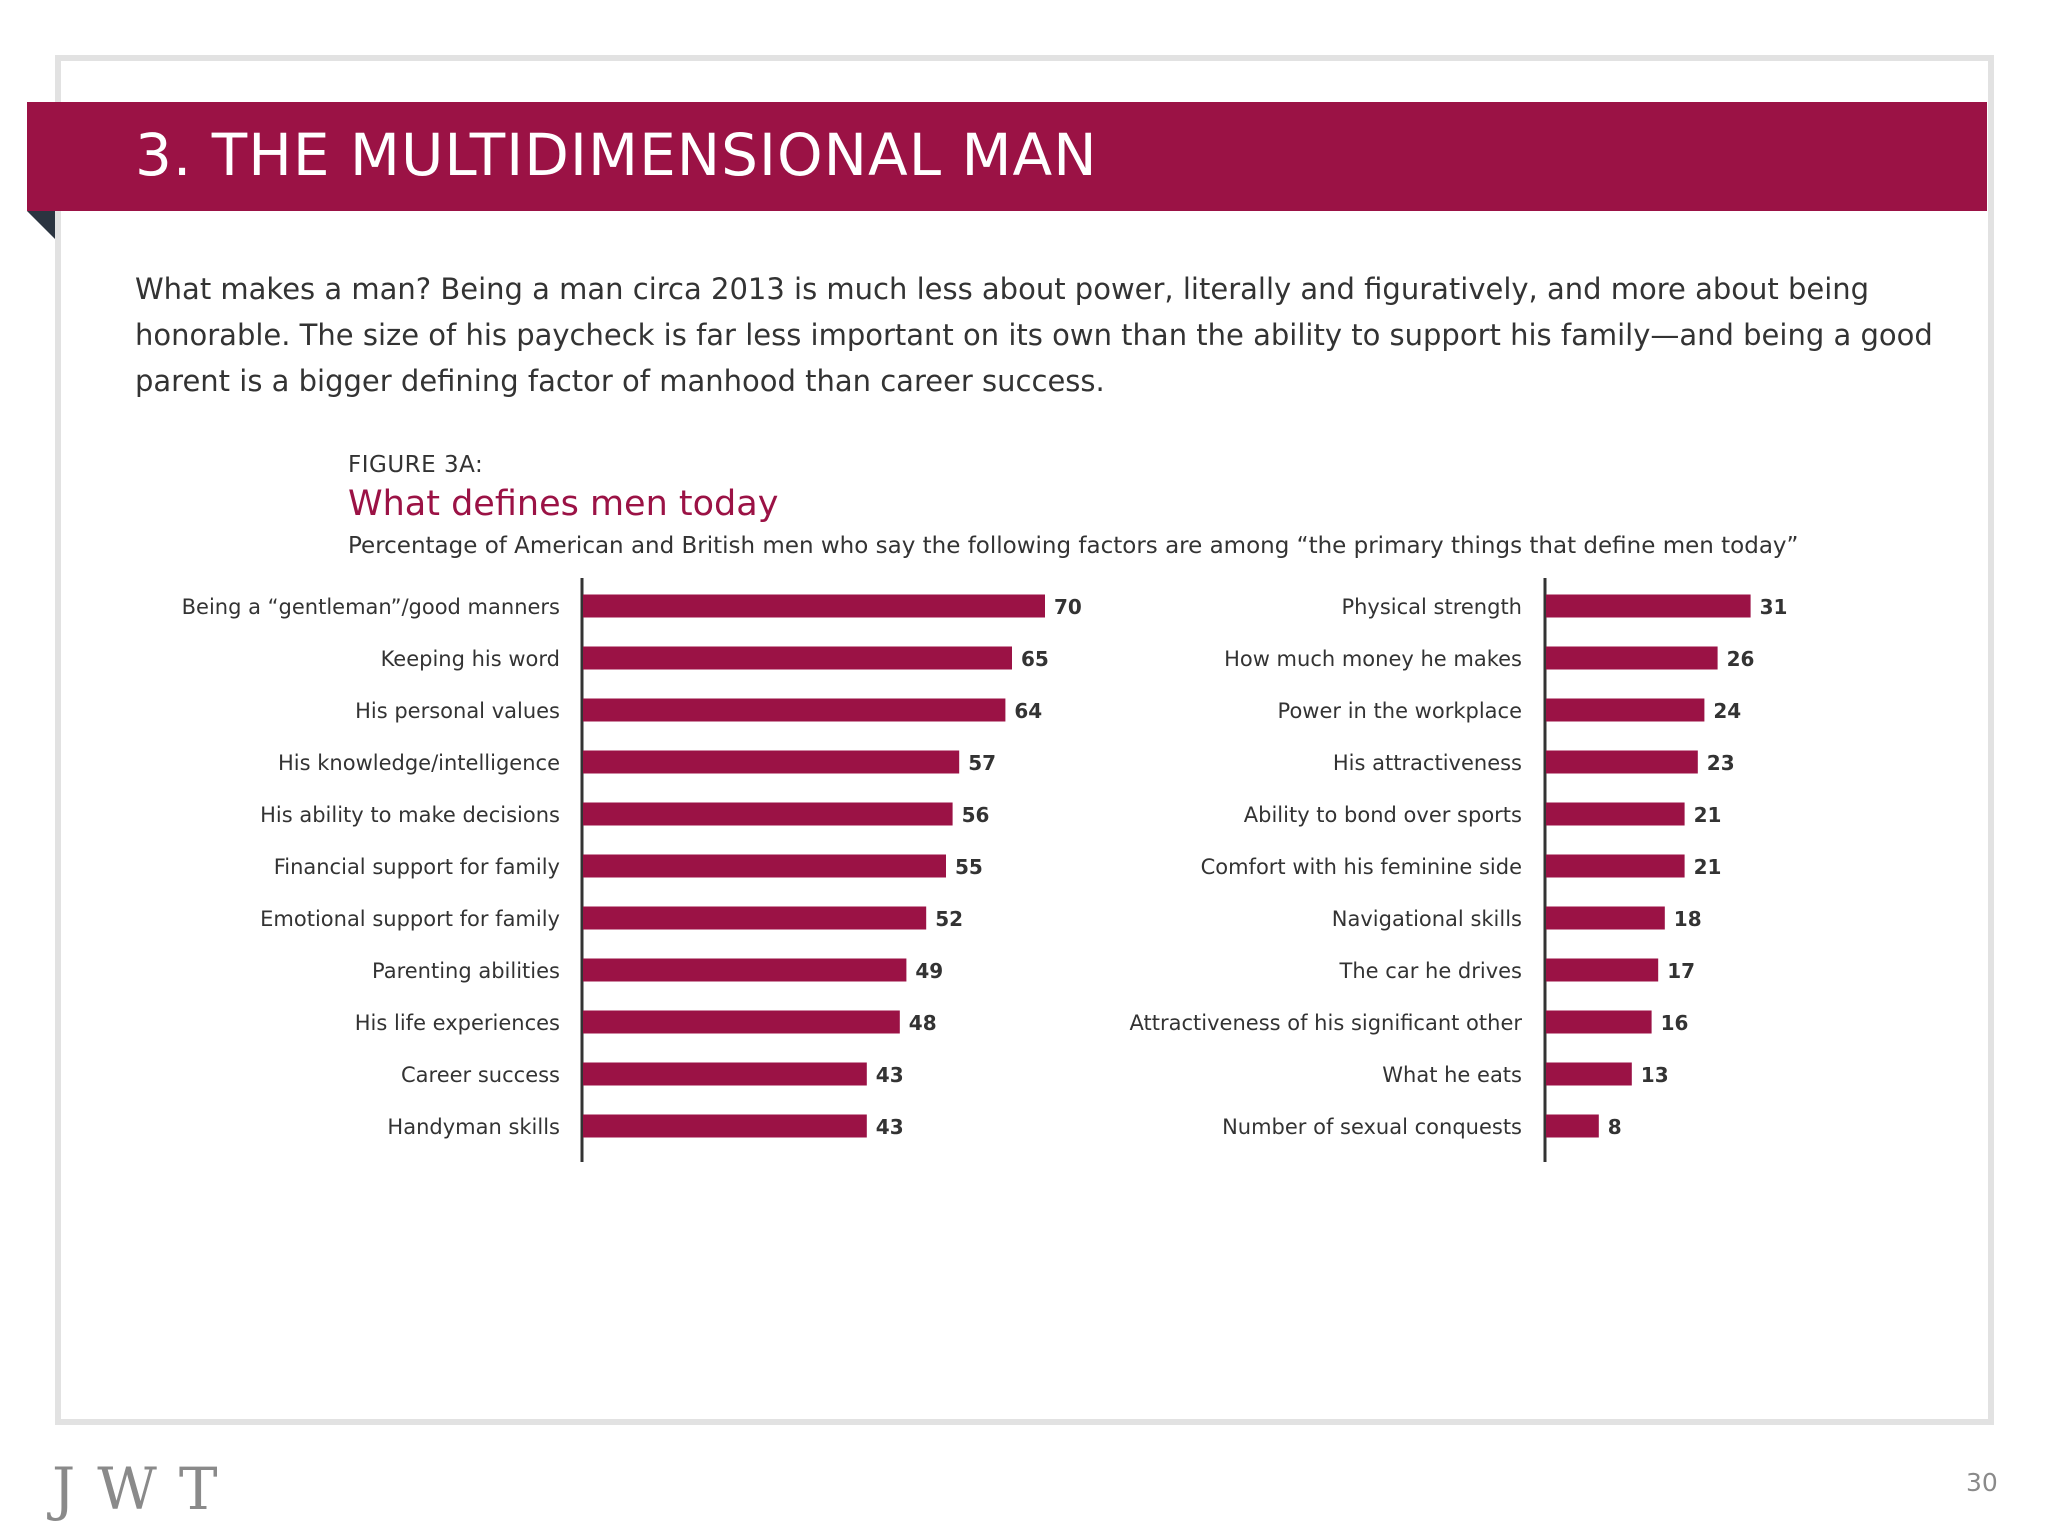 This screenshot has height=1536, width=2048. Describe the element at coordinates (417, 867) in the screenshot. I see `category-label: Financial support for family` at that location.